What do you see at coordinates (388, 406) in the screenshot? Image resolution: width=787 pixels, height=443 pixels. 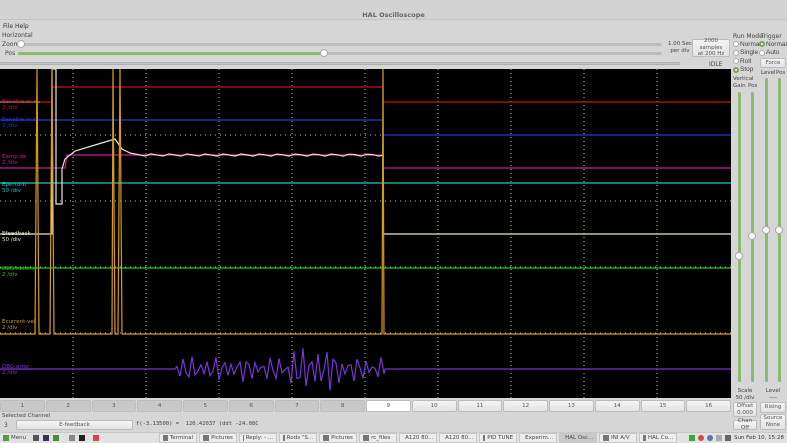 I see `channel-button-9: 9` at bounding box center [388, 406].